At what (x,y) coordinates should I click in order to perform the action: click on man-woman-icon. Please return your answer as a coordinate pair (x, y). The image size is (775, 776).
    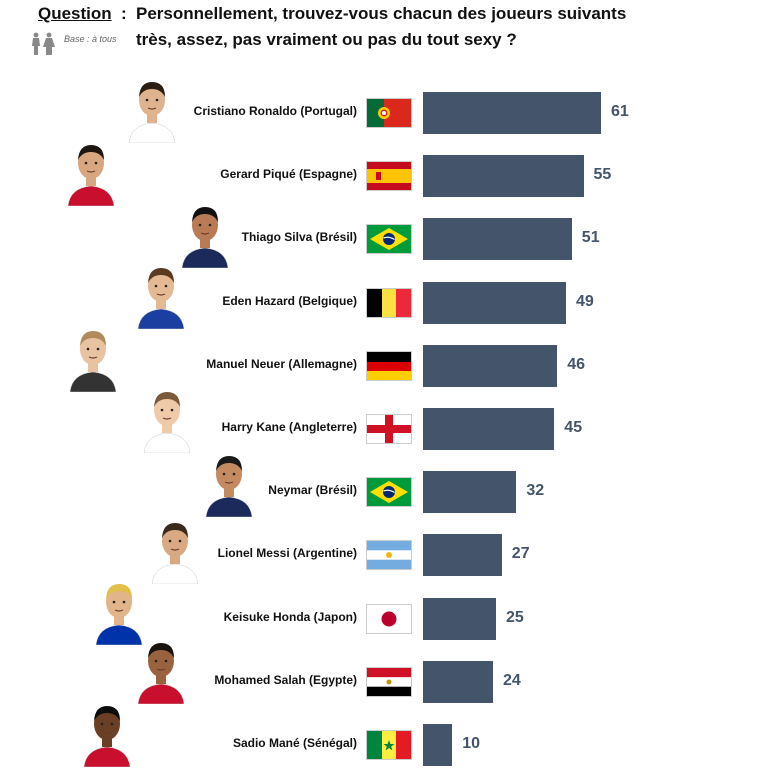
    Looking at the image, I should click on (43, 43).